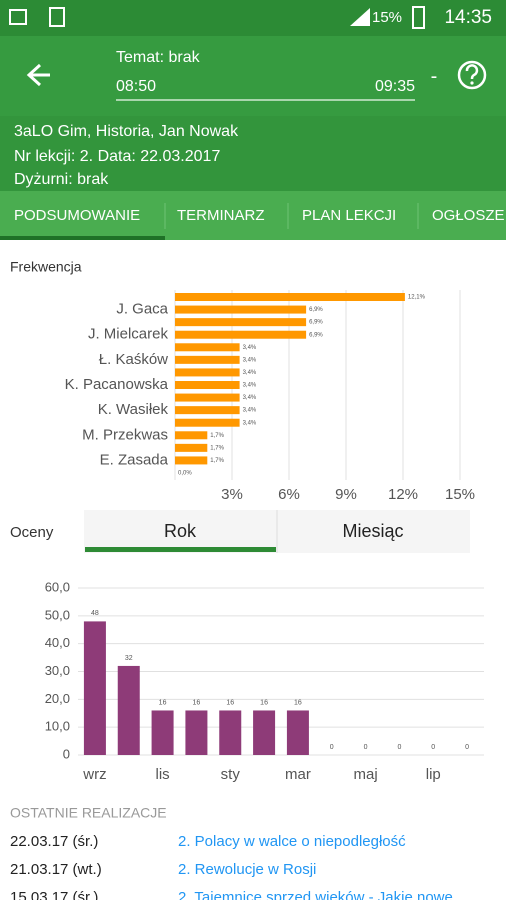 This screenshot has width=506, height=900. What do you see at coordinates (88, 813) in the screenshot?
I see `section-title: OSTATNIE REALIZACJE` at bounding box center [88, 813].